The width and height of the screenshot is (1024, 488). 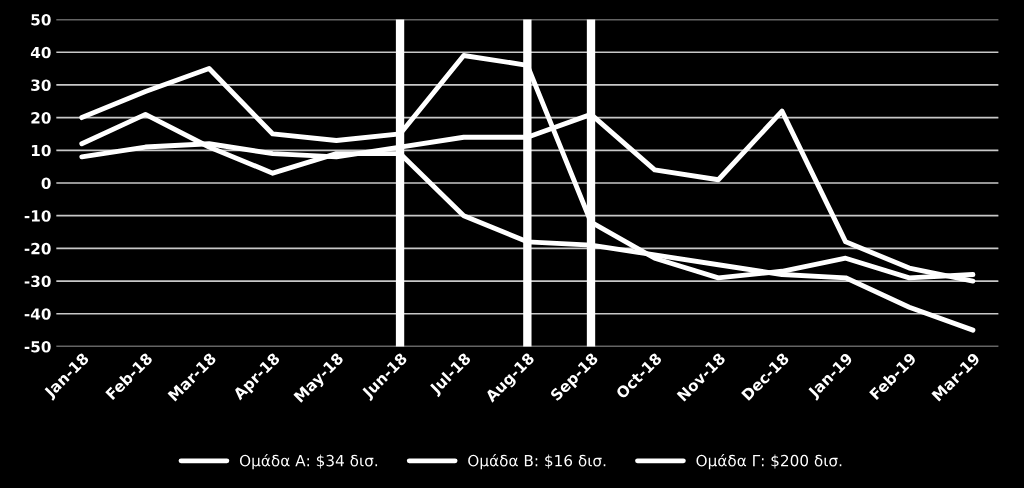 I want to click on legend-label: Ομάδα Α: $34 δισ., so click(x=308, y=461).